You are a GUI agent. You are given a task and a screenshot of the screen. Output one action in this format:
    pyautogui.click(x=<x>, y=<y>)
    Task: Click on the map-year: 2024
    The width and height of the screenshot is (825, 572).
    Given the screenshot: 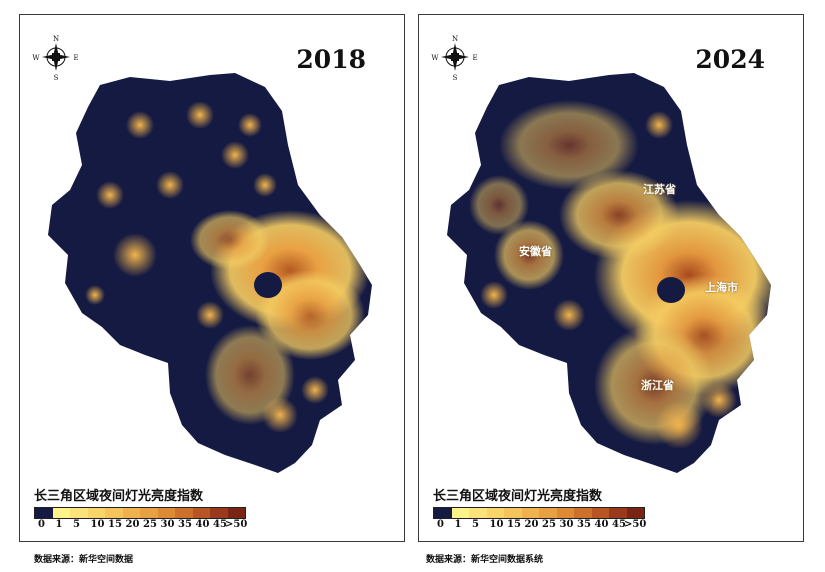 What is the action you would take?
    pyautogui.click(x=730, y=59)
    